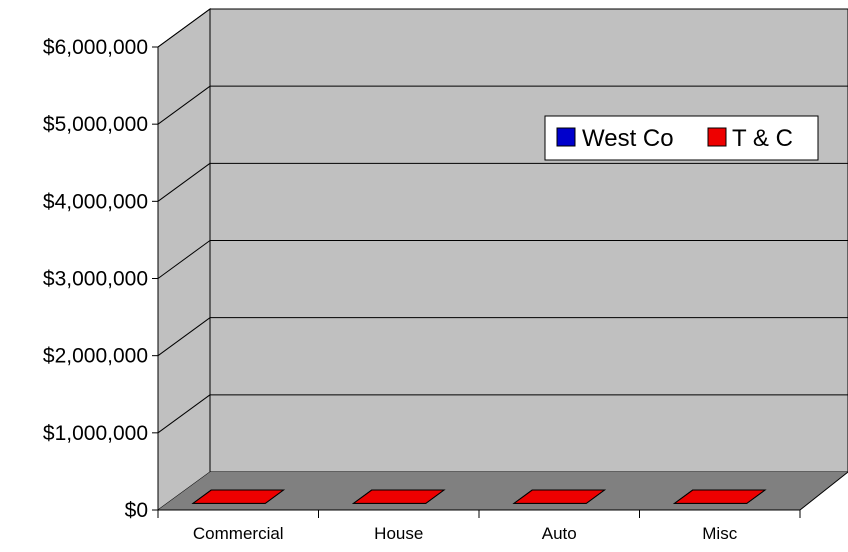  What do you see at coordinates (823, 491) in the screenshot?
I see `floor-edge` at bounding box center [823, 491].